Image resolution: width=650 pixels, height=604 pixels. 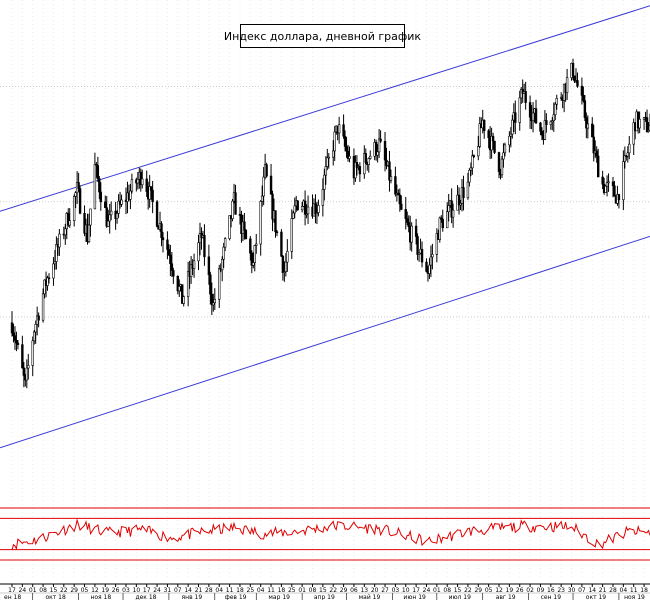 What do you see at coordinates (396, 590) in the screenshot?
I see `day-tick-label: 03` at bounding box center [396, 590].